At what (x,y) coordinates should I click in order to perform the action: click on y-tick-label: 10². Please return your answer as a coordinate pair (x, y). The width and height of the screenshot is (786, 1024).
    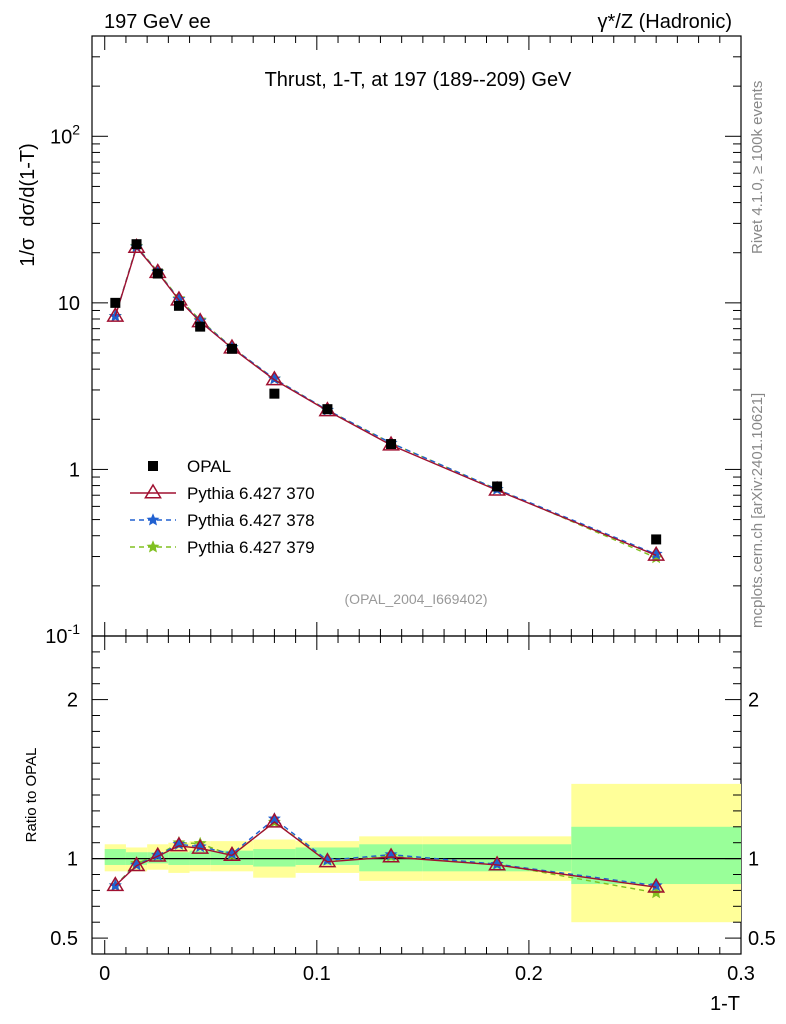
    Looking at the image, I should click on (65, 134).